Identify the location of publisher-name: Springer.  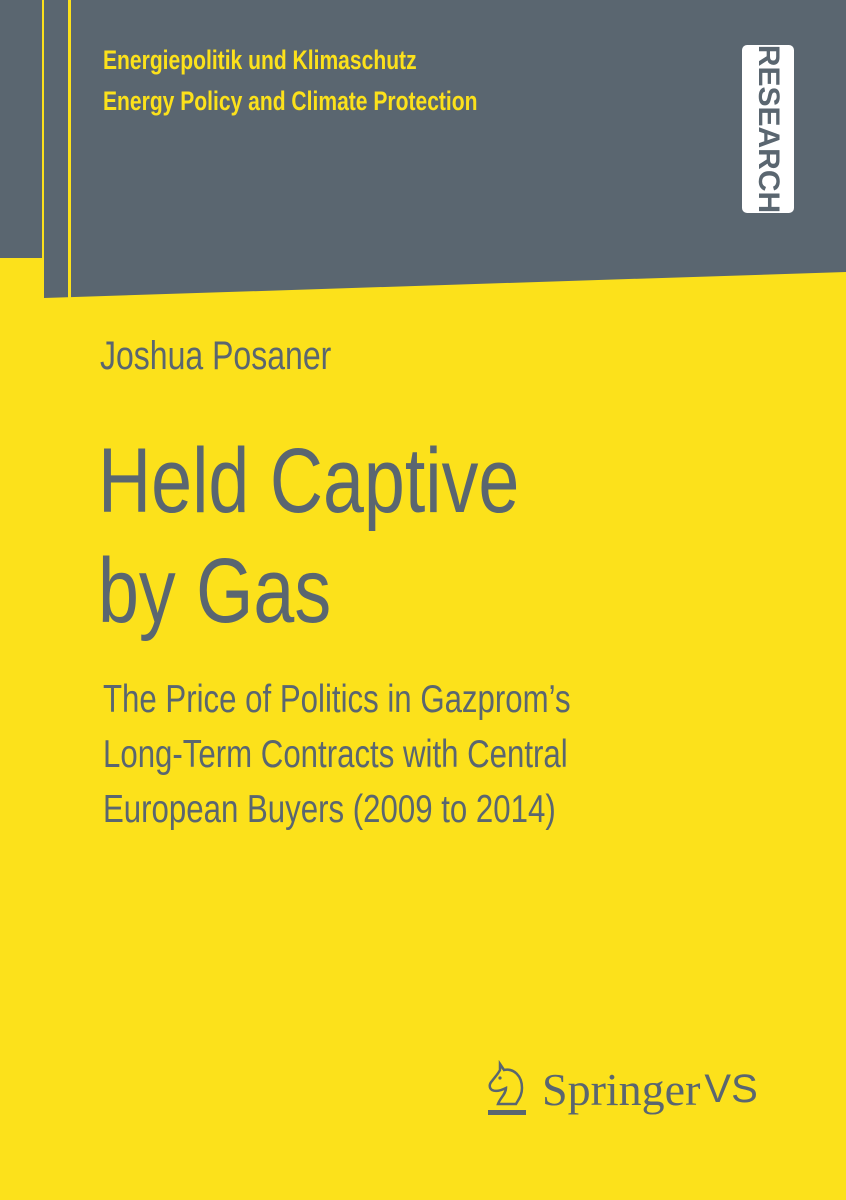
(621, 1089).